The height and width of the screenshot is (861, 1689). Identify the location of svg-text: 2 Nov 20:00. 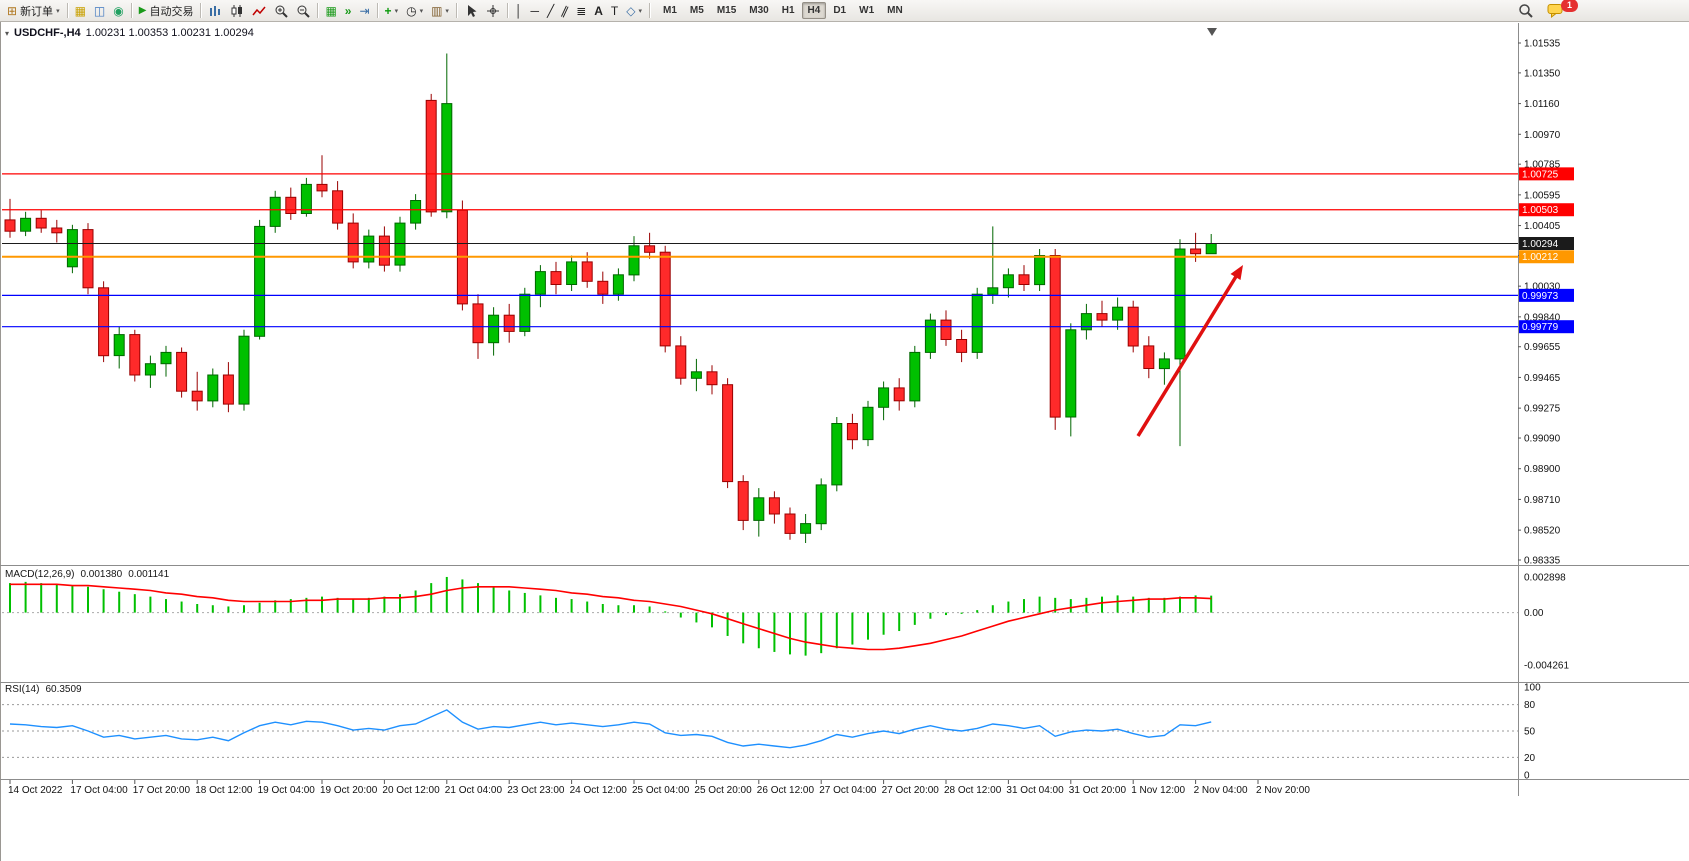
(1283, 790).